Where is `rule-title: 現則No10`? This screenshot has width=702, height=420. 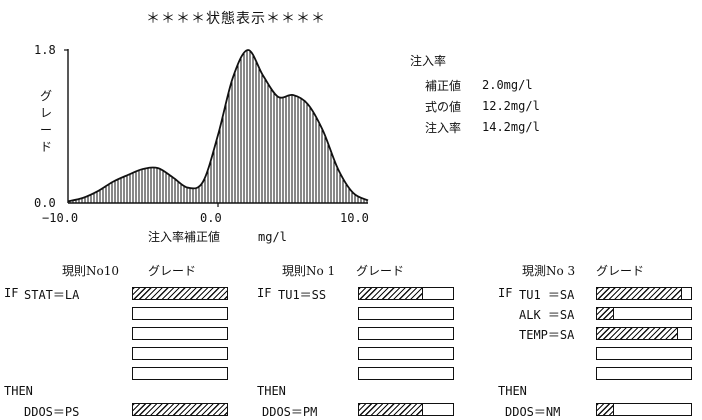 rule-title: 現則No10 is located at coordinates (90, 271).